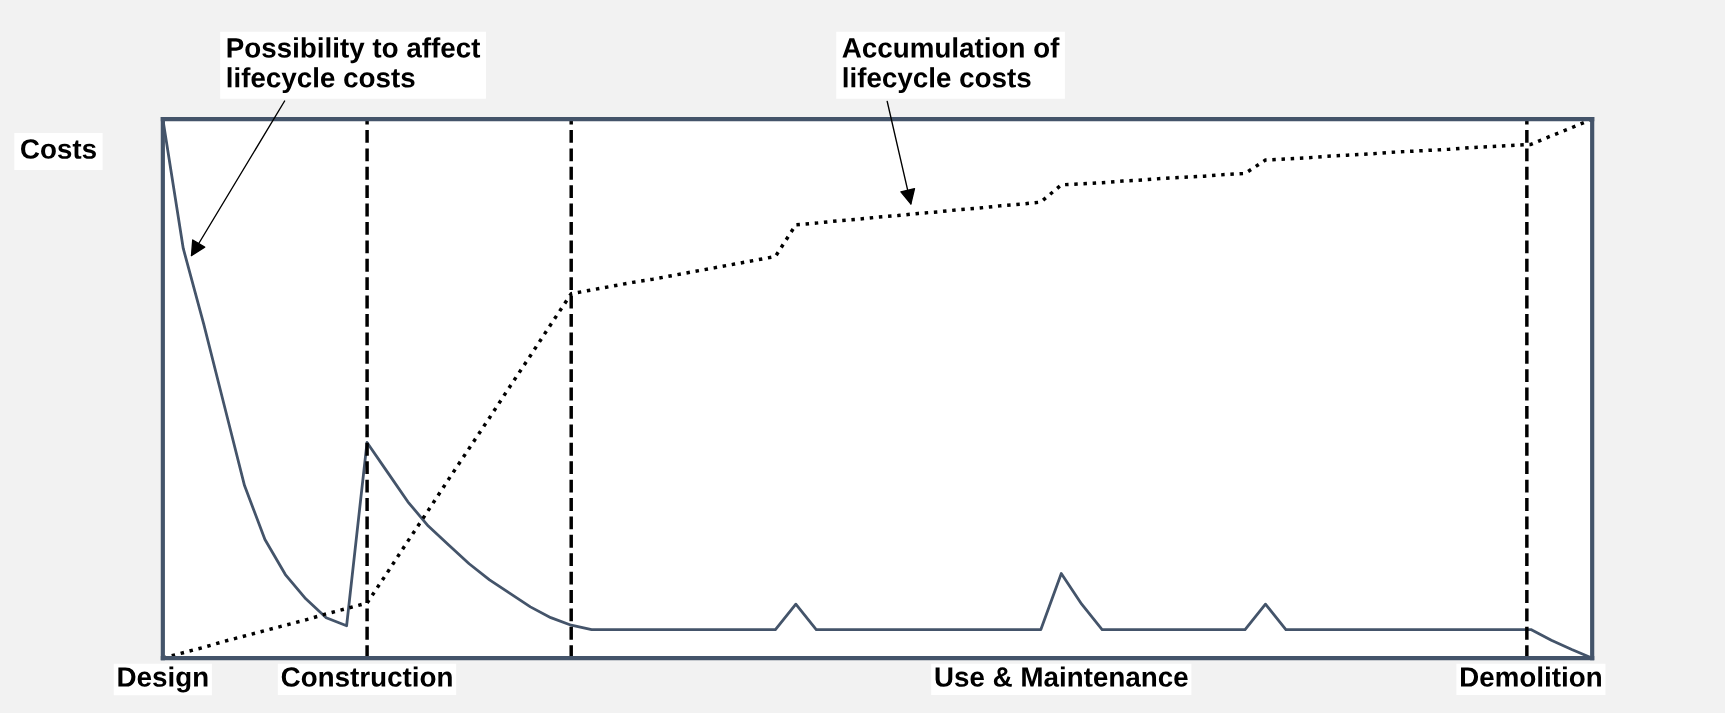 The width and height of the screenshot is (1725, 713). Describe the element at coordinates (951, 65) in the screenshot. I see `text: Accumulation of lifecycle costs` at that location.